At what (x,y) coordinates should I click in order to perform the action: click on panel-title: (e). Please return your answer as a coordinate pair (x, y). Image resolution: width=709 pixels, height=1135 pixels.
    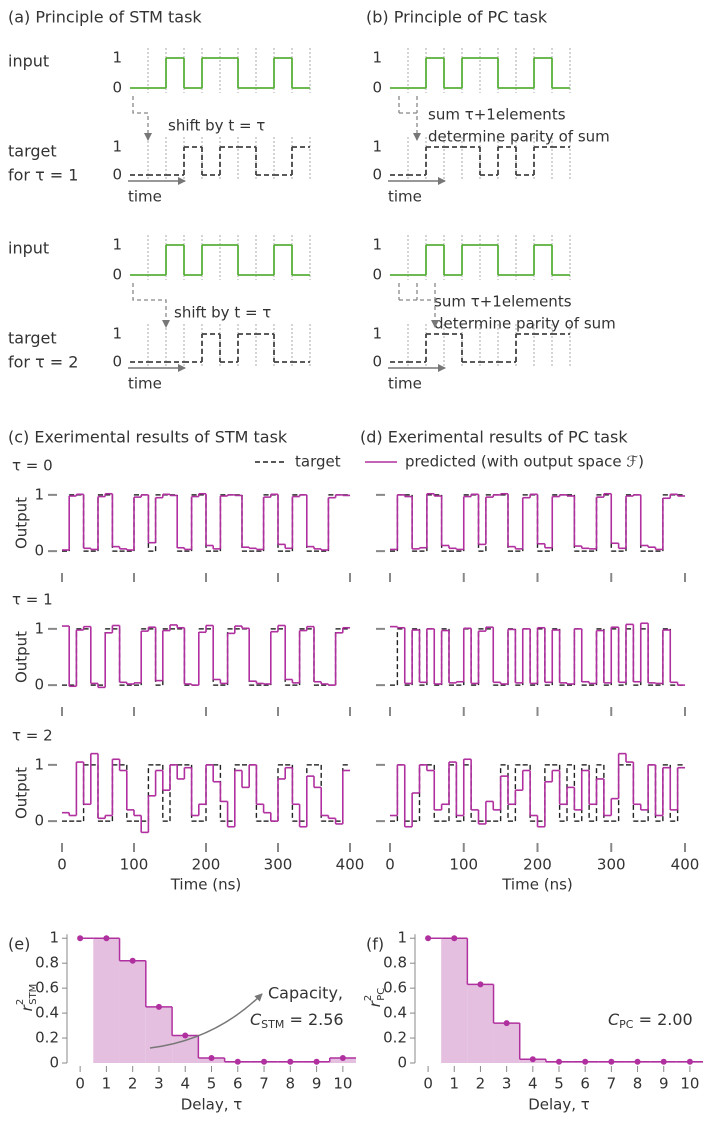
    Looking at the image, I should click on (19, 944).